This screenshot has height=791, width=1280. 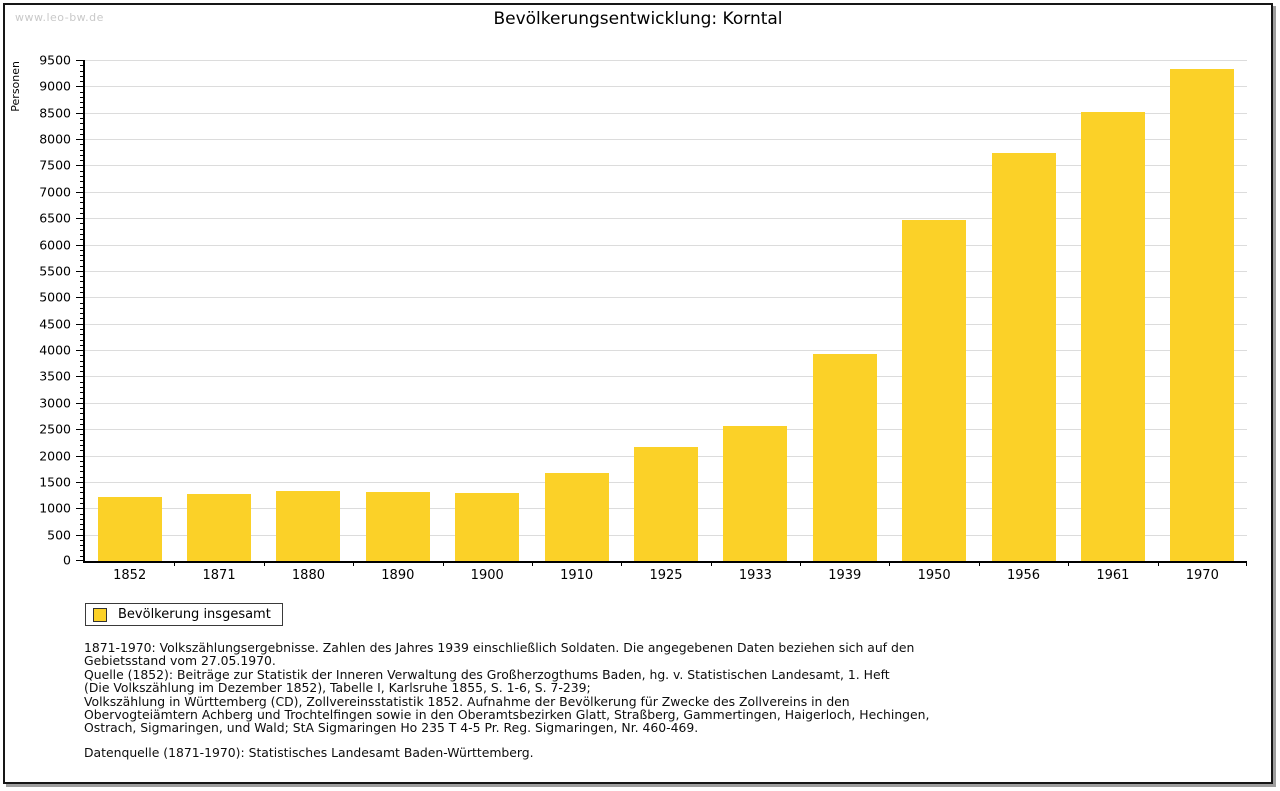 What do you see at coordinates (55, 376) in the screenshot?
I see `y-tick-label: 3500` at bounding box center [55, 376].